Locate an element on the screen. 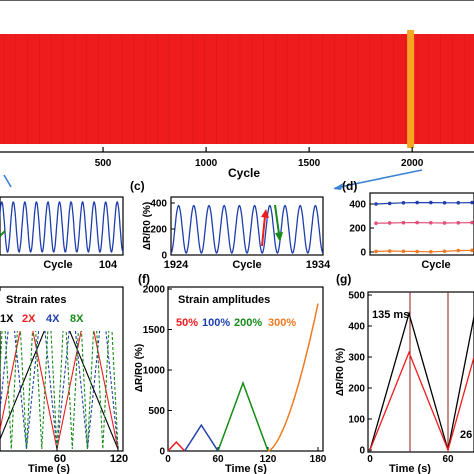 The height and width of the screenshot is (474, 474). panel-f-series-300% is located at coordinates (293, 377).